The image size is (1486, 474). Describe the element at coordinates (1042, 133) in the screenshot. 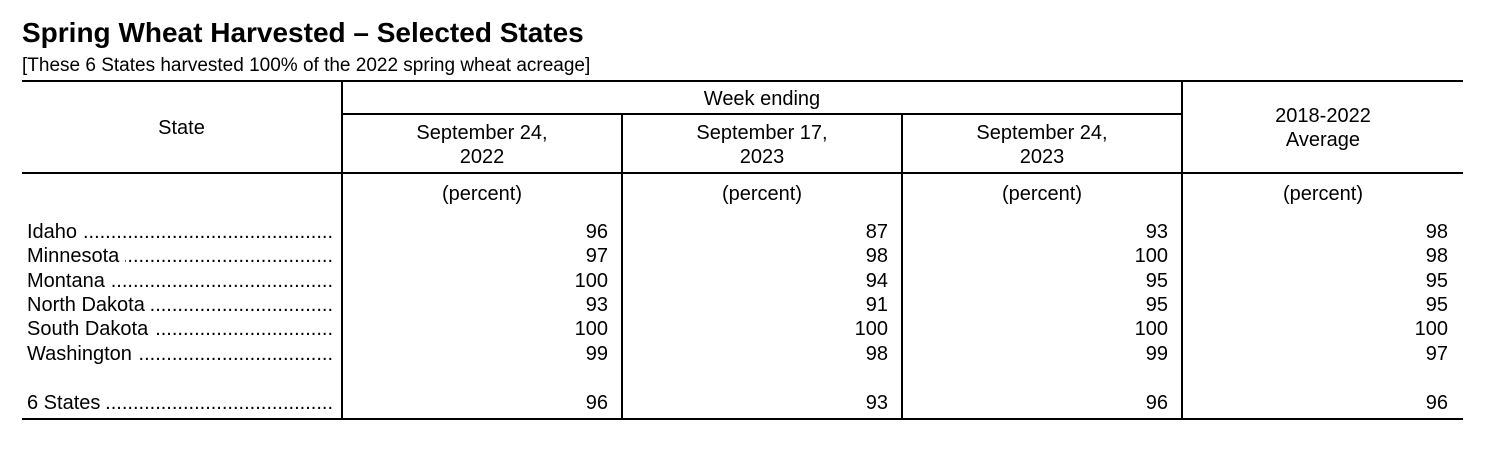

I see `column-header-3-line1: September 24,` at that location.